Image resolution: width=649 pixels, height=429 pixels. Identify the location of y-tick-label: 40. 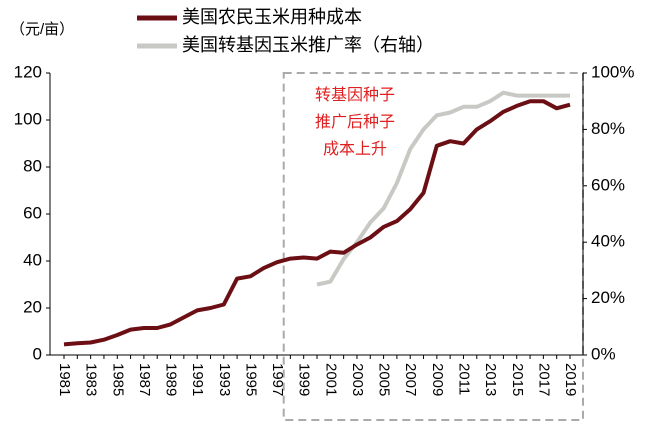
(32, 259).